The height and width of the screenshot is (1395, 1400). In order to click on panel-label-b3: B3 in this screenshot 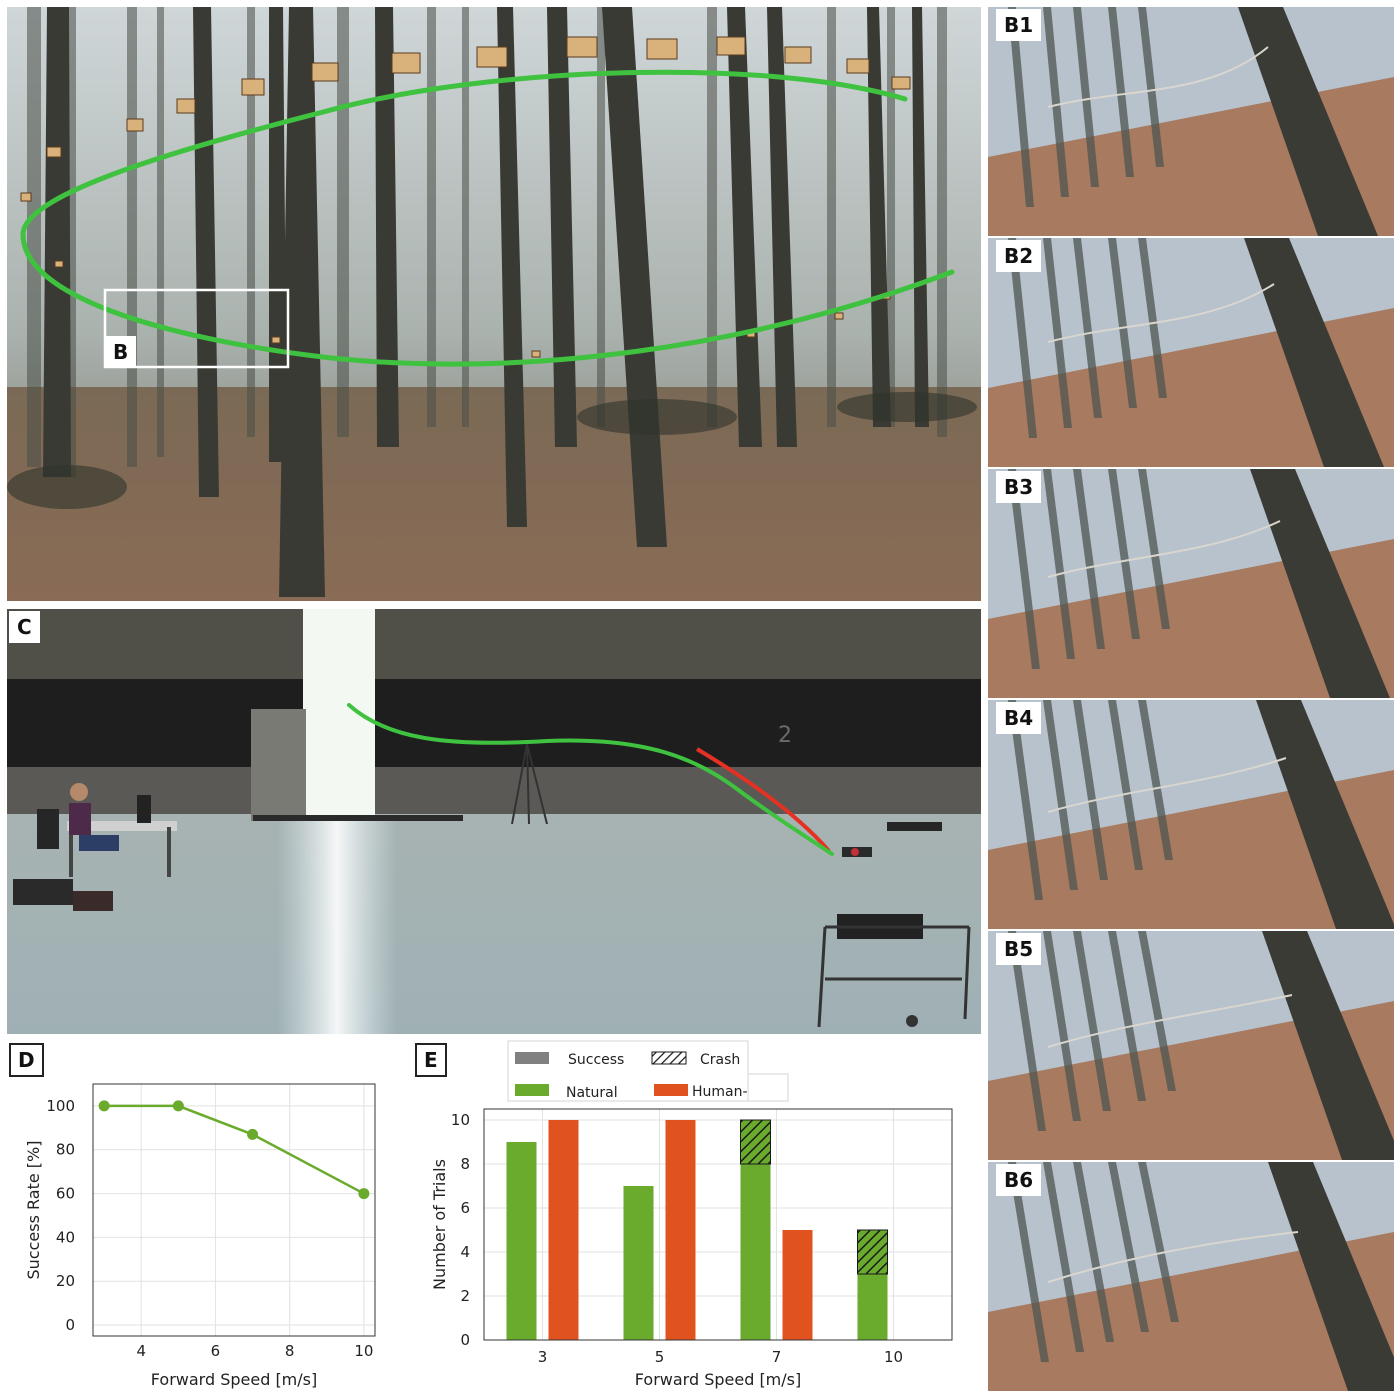, I will do `click(1019, 487)`.